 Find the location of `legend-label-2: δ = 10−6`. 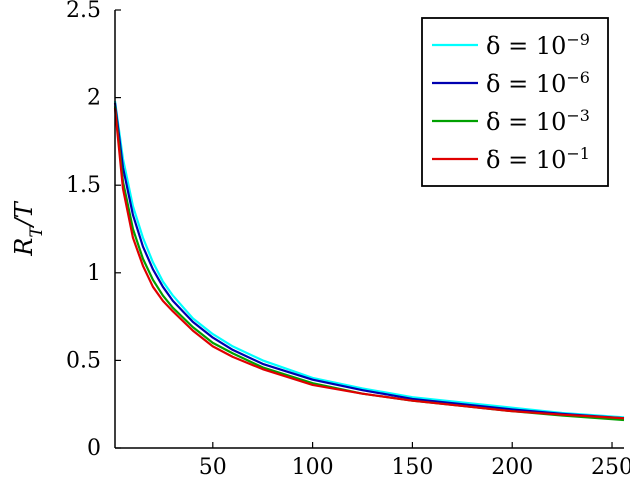

legend-label-2: δ = 10−6 is located at coordinates (538, 83).